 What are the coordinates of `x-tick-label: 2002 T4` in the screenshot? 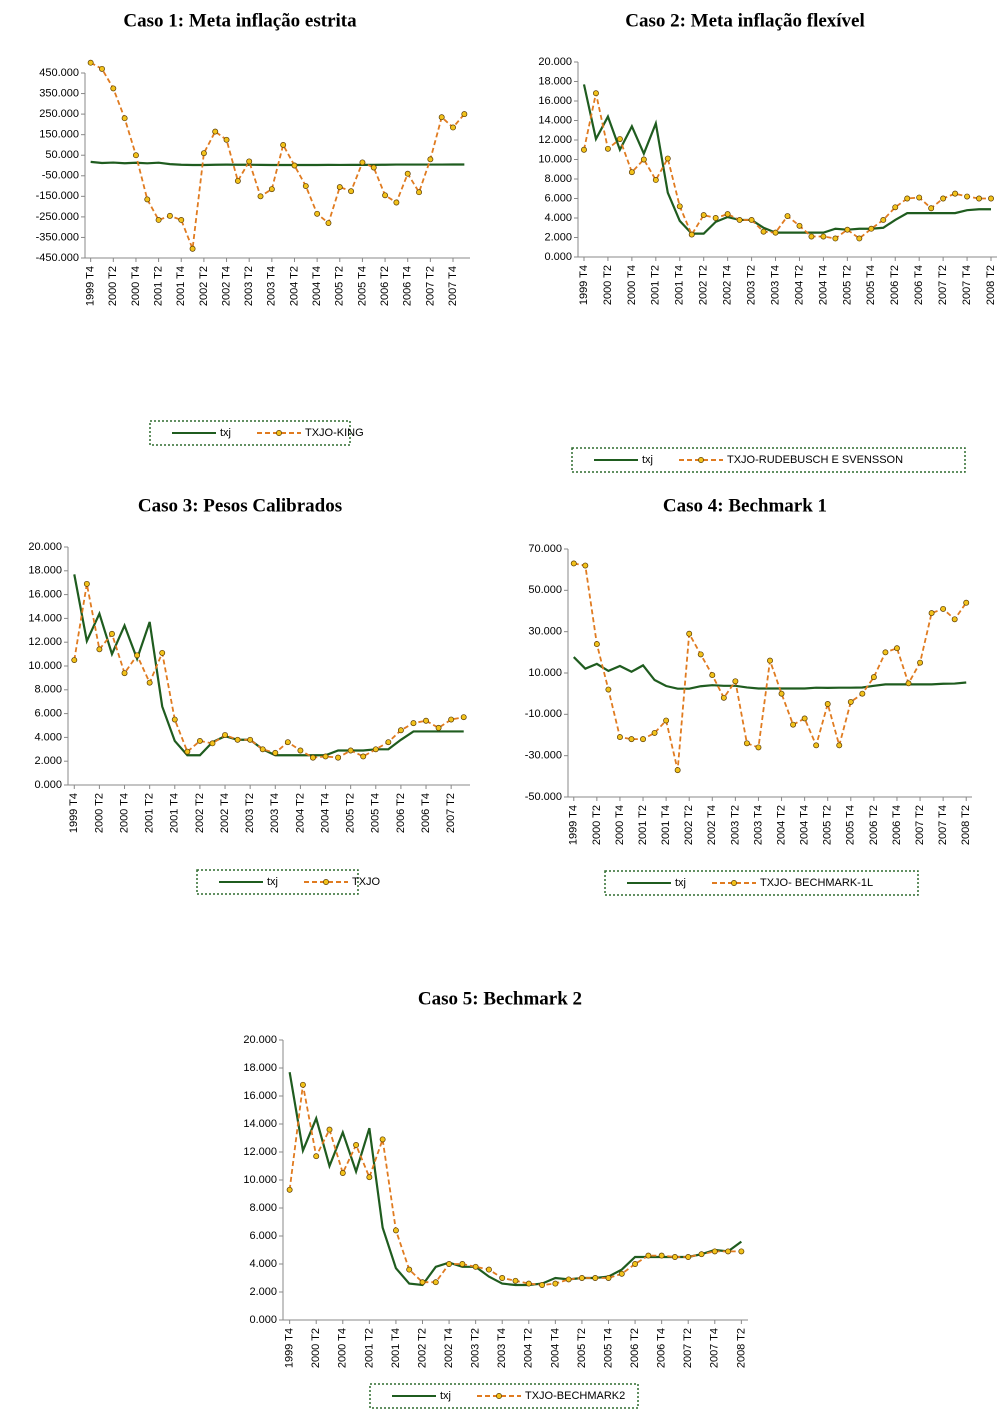 It's located at (226, 286).